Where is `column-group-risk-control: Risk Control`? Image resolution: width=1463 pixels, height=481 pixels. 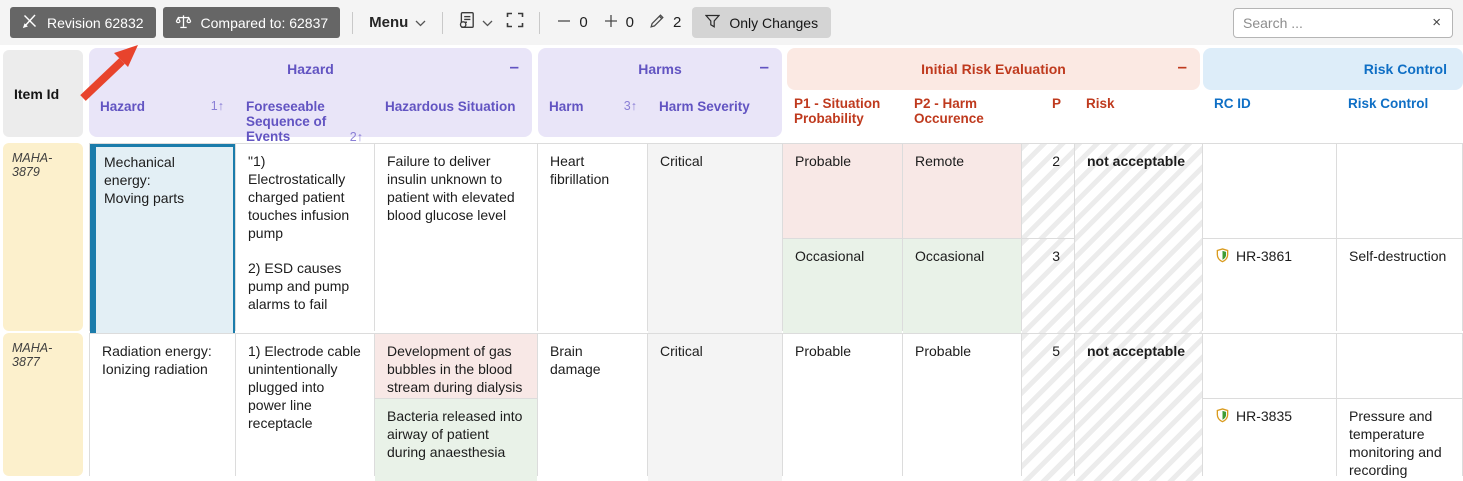 column-group-risk-control: Risk Control is located at coordinates (1333, 69).